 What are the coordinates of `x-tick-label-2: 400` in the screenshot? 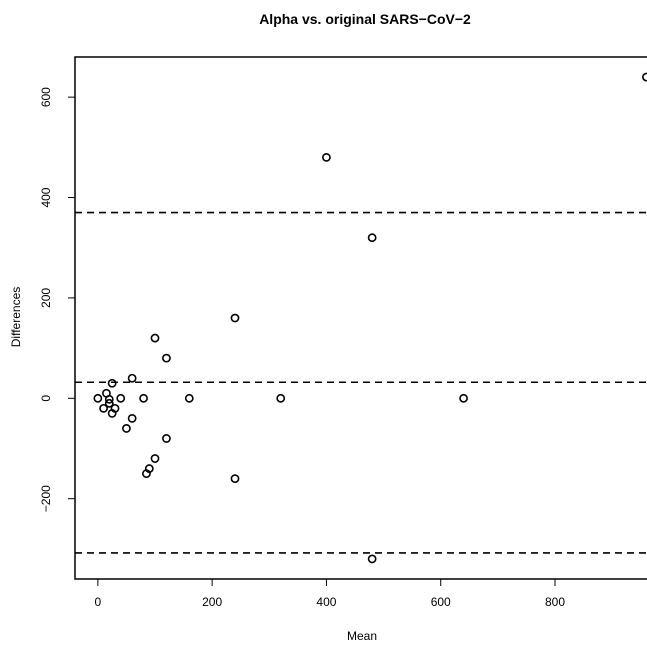 It's located at (326, 602).